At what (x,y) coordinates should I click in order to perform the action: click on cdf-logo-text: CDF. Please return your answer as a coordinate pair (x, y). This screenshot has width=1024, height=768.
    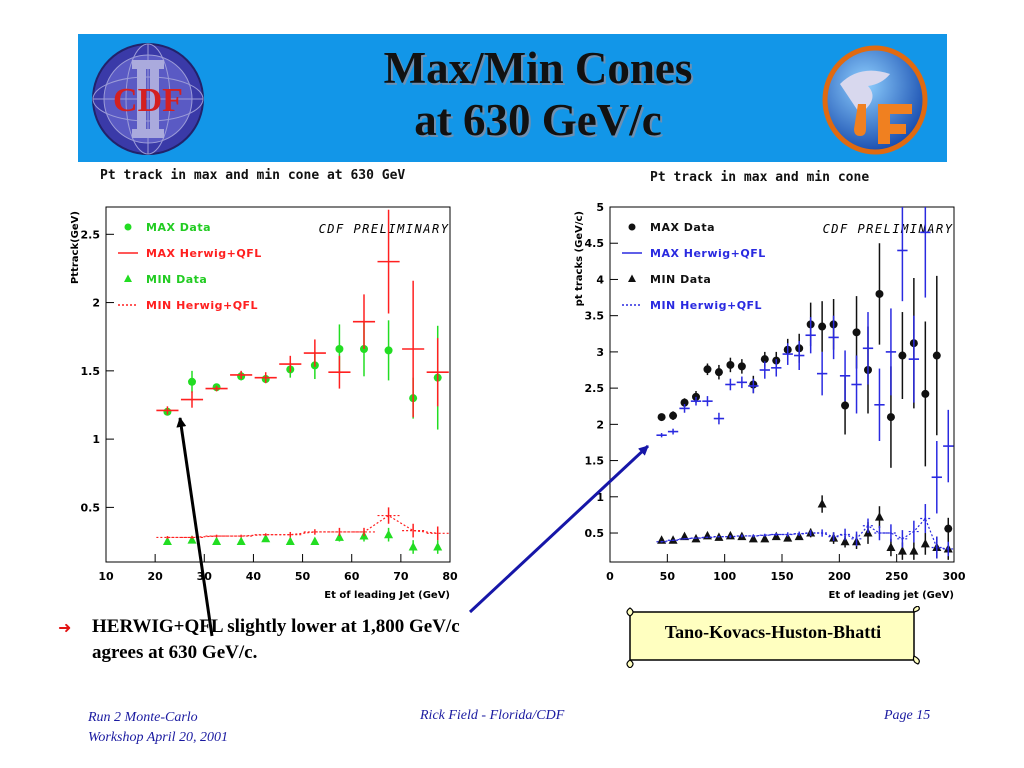
    Looking at the image, I should click on (148, 100).